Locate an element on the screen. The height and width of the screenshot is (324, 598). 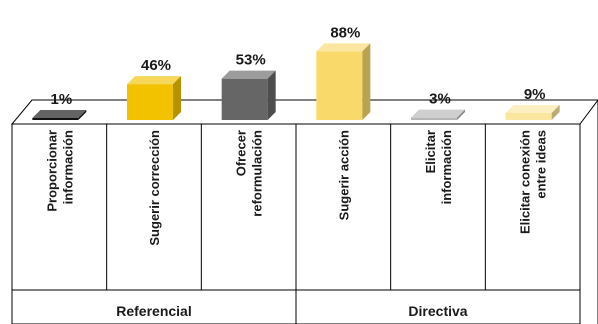
value-label: 53% is located at coordinates (251, 60).